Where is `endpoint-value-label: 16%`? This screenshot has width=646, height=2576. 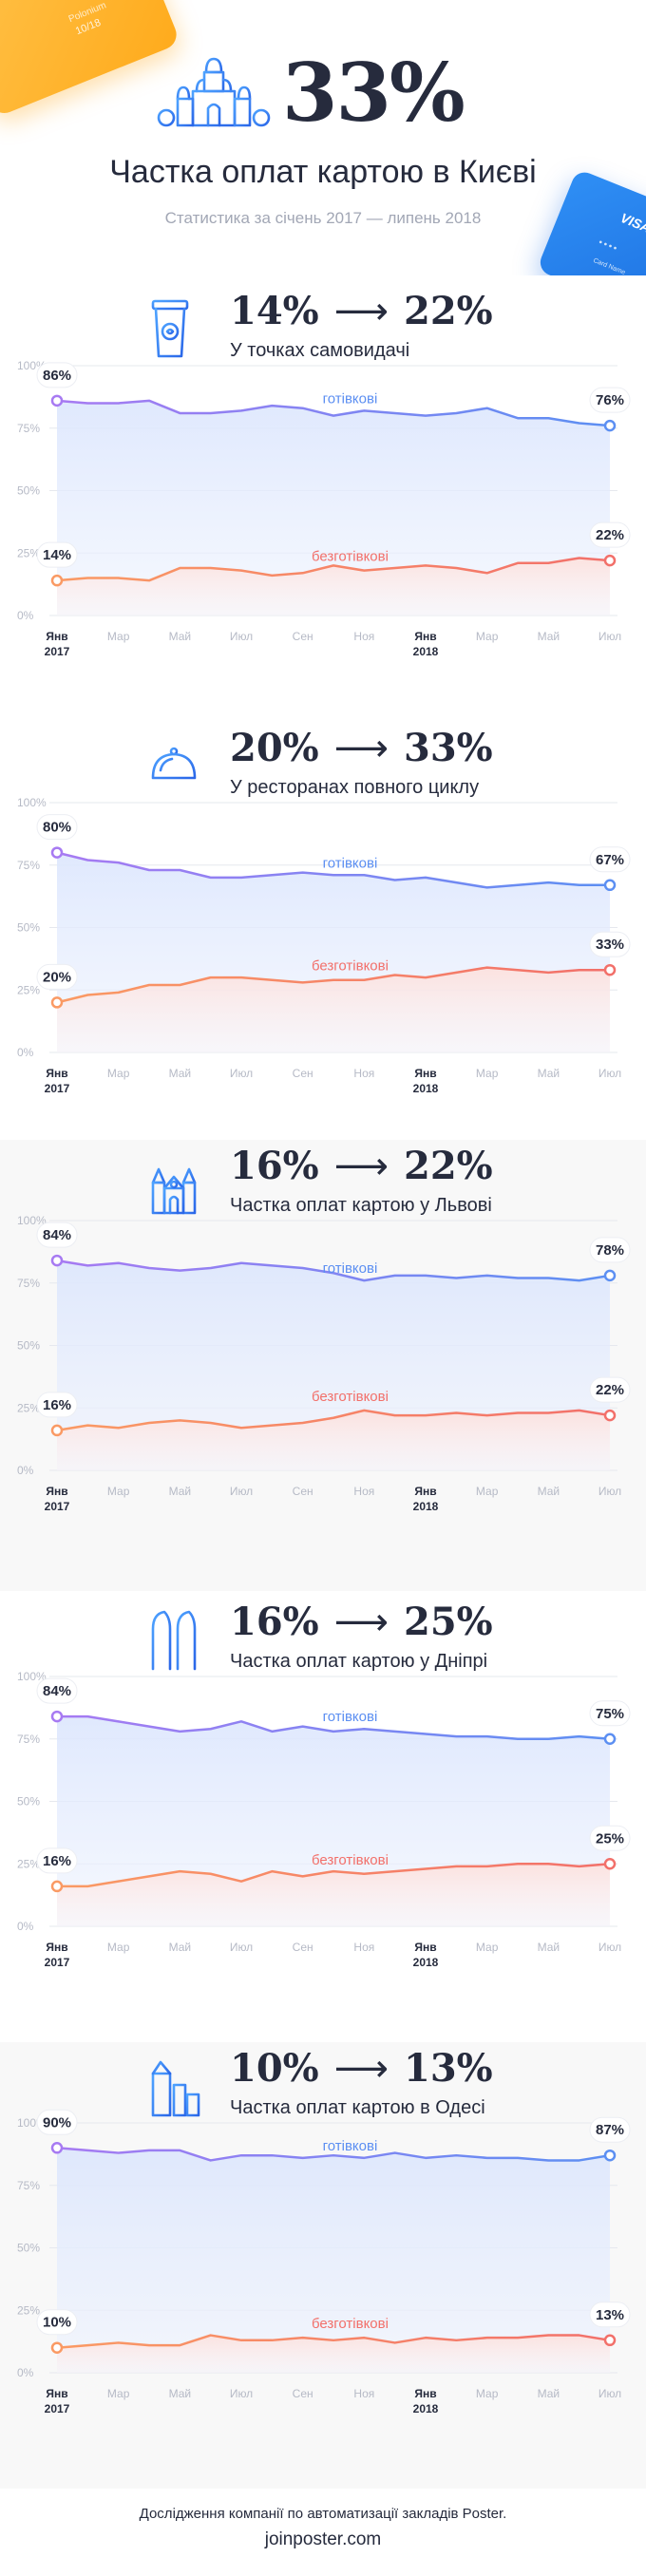
endpoint-value-label: 16% is located at coordinates (57, 1861).